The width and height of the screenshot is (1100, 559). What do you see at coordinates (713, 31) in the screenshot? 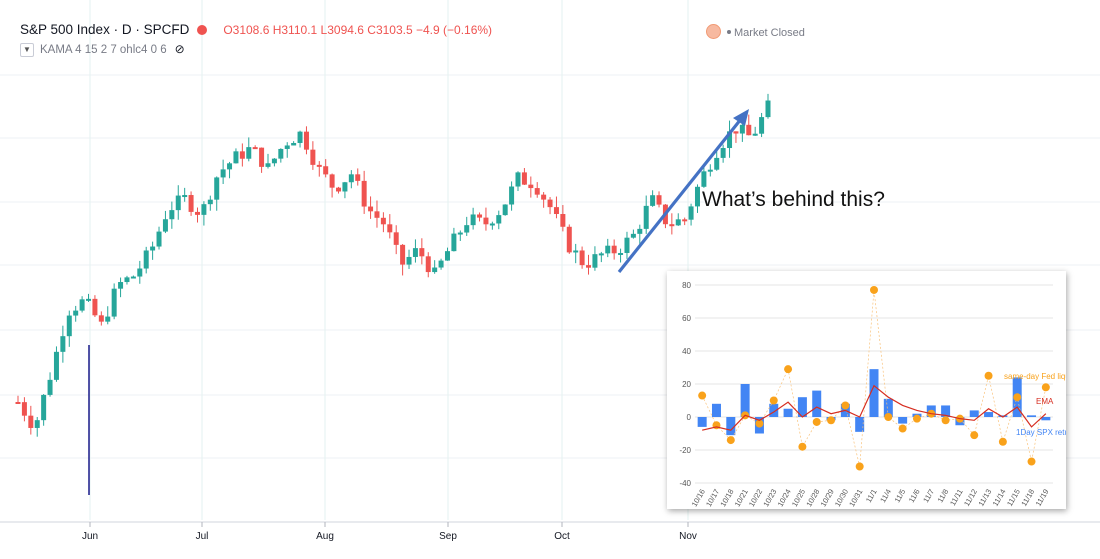
I see `market-closed-icon` at bounding box center [713, 31].